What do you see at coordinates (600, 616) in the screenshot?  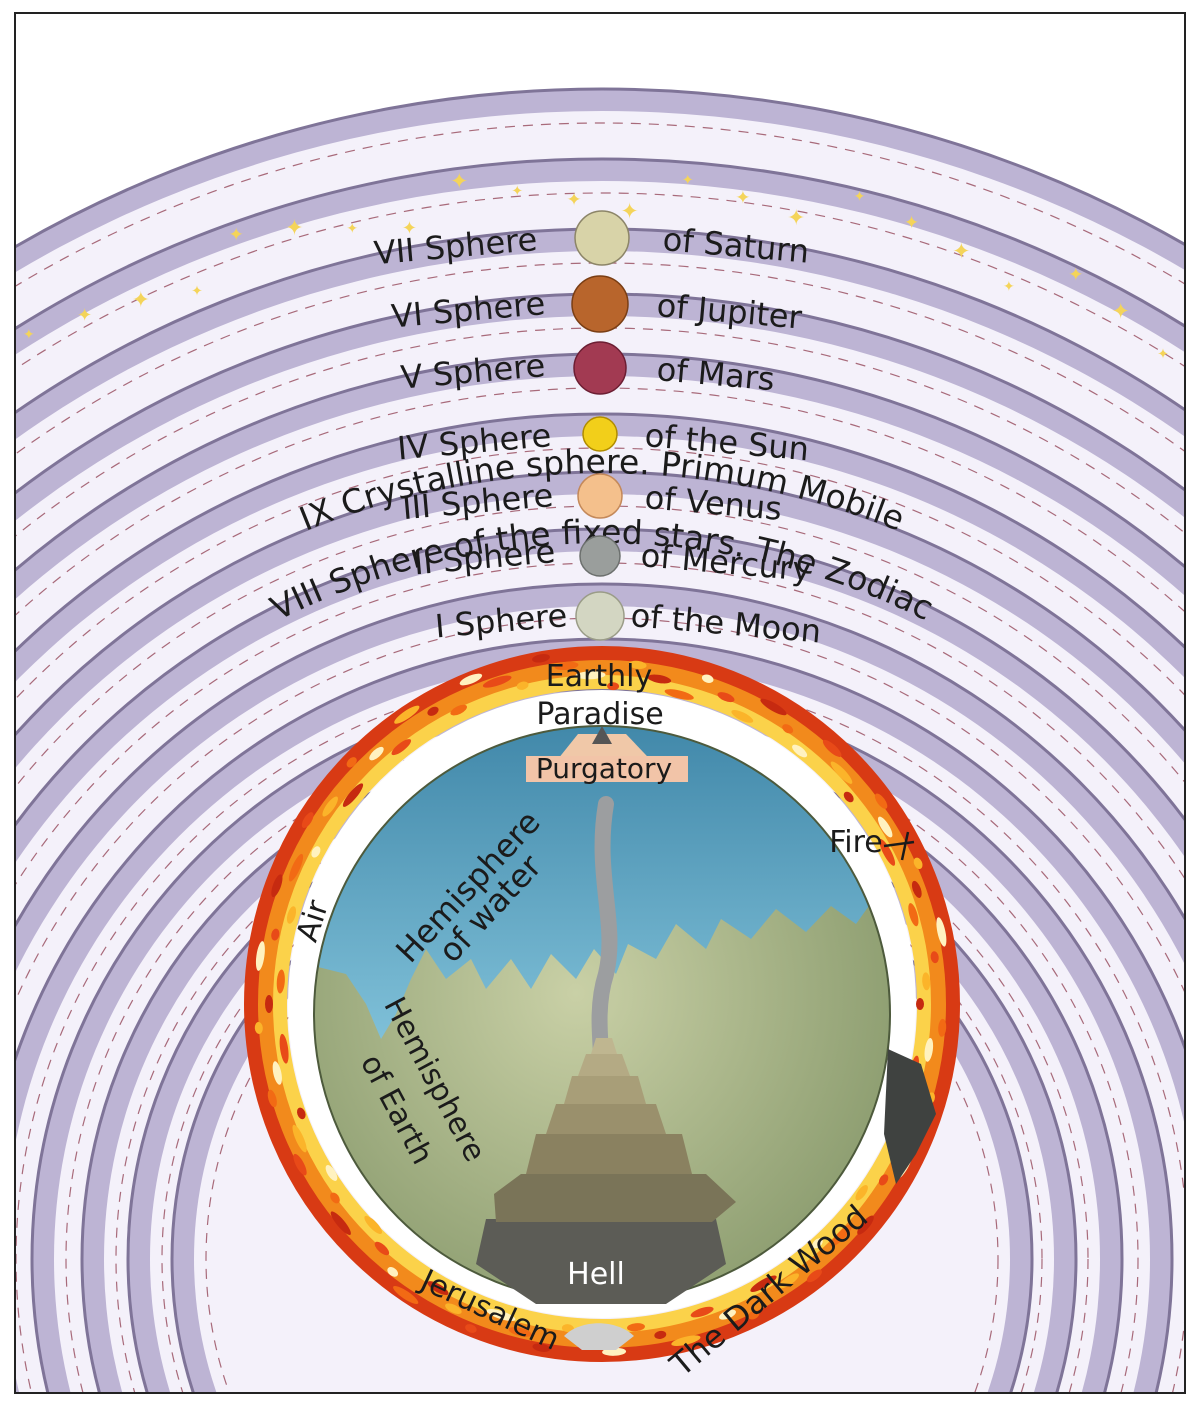 I see `moon-disc` at bounding box center [600, 616].